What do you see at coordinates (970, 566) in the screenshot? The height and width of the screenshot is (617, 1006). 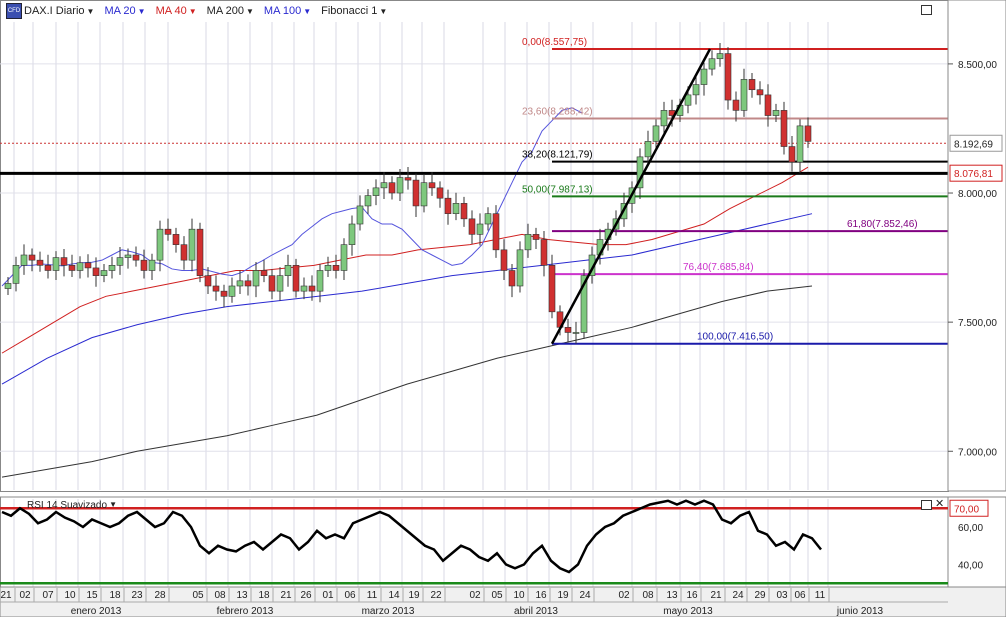 I see `rsi-tick-label: 40,00` at bounding box center [970, 566].